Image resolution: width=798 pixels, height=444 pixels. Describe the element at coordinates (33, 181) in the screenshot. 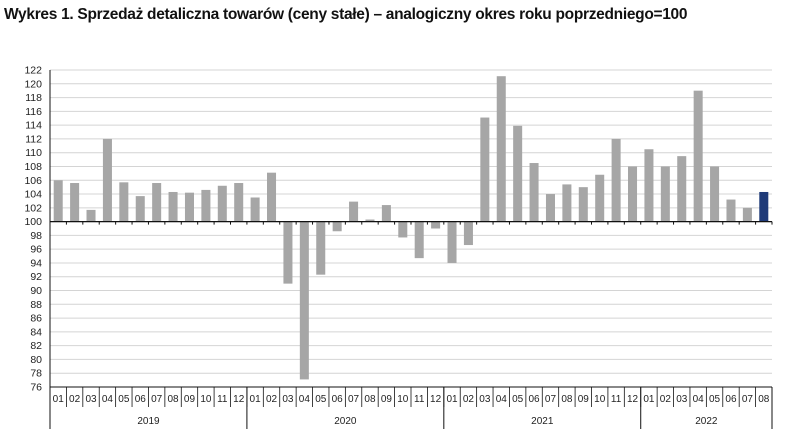

I see `y-tick-label: 106` at that location.